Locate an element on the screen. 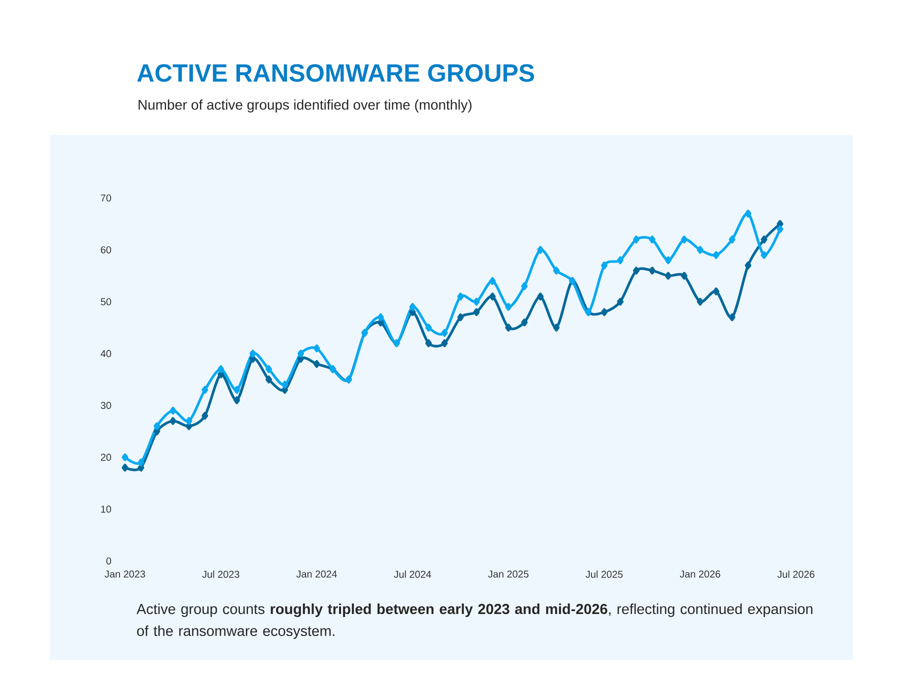 The image size is (900, 700). text: Active group counts roughly tripled between early 2023 and mid-2026, reflecting continued expansion of the ransomware ecosystem. is located at coordinates (474, 621).